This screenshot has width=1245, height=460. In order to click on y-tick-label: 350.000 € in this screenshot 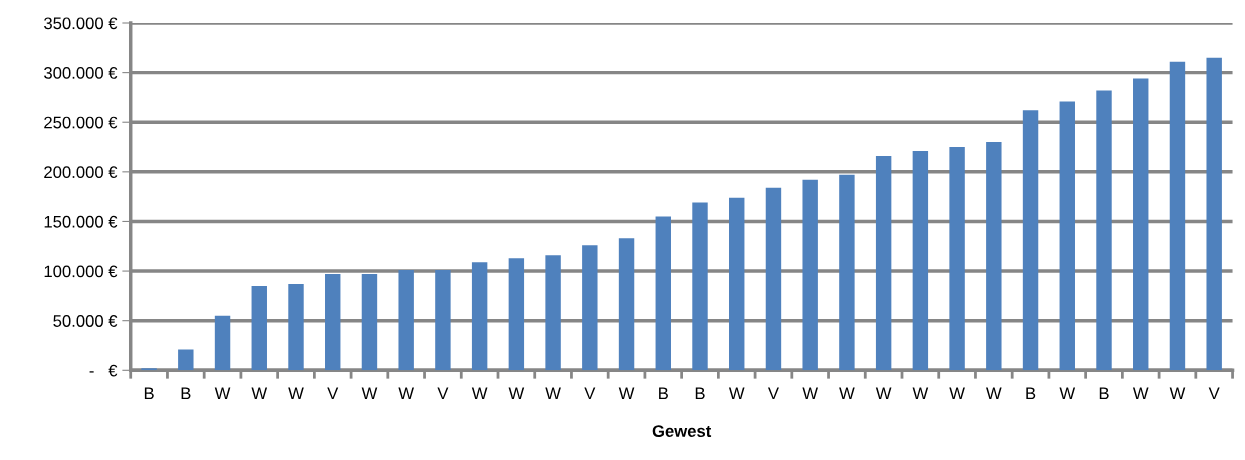, I will do `click(81, 23)`.